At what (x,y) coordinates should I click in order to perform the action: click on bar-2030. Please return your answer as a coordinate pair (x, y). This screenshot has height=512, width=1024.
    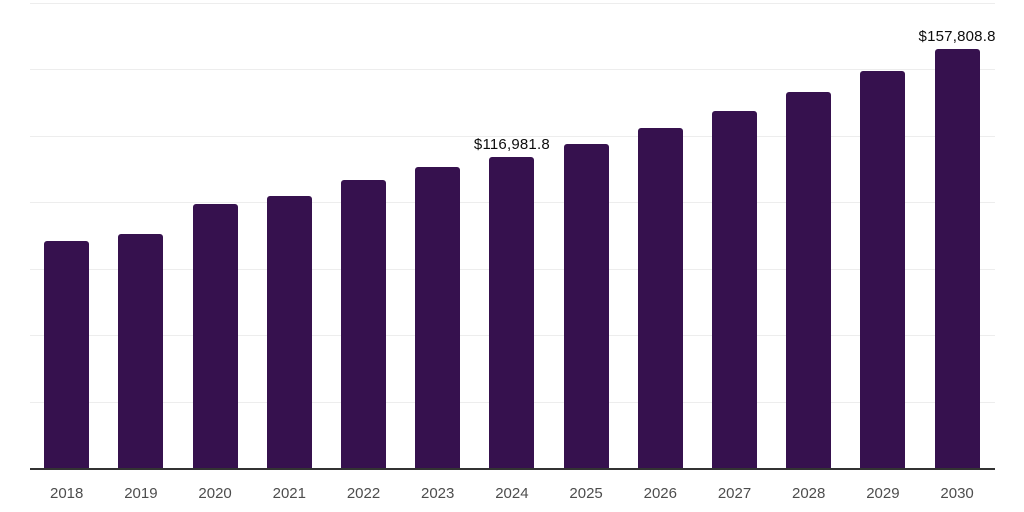
    Looking at the image, I should click on (957, 258).